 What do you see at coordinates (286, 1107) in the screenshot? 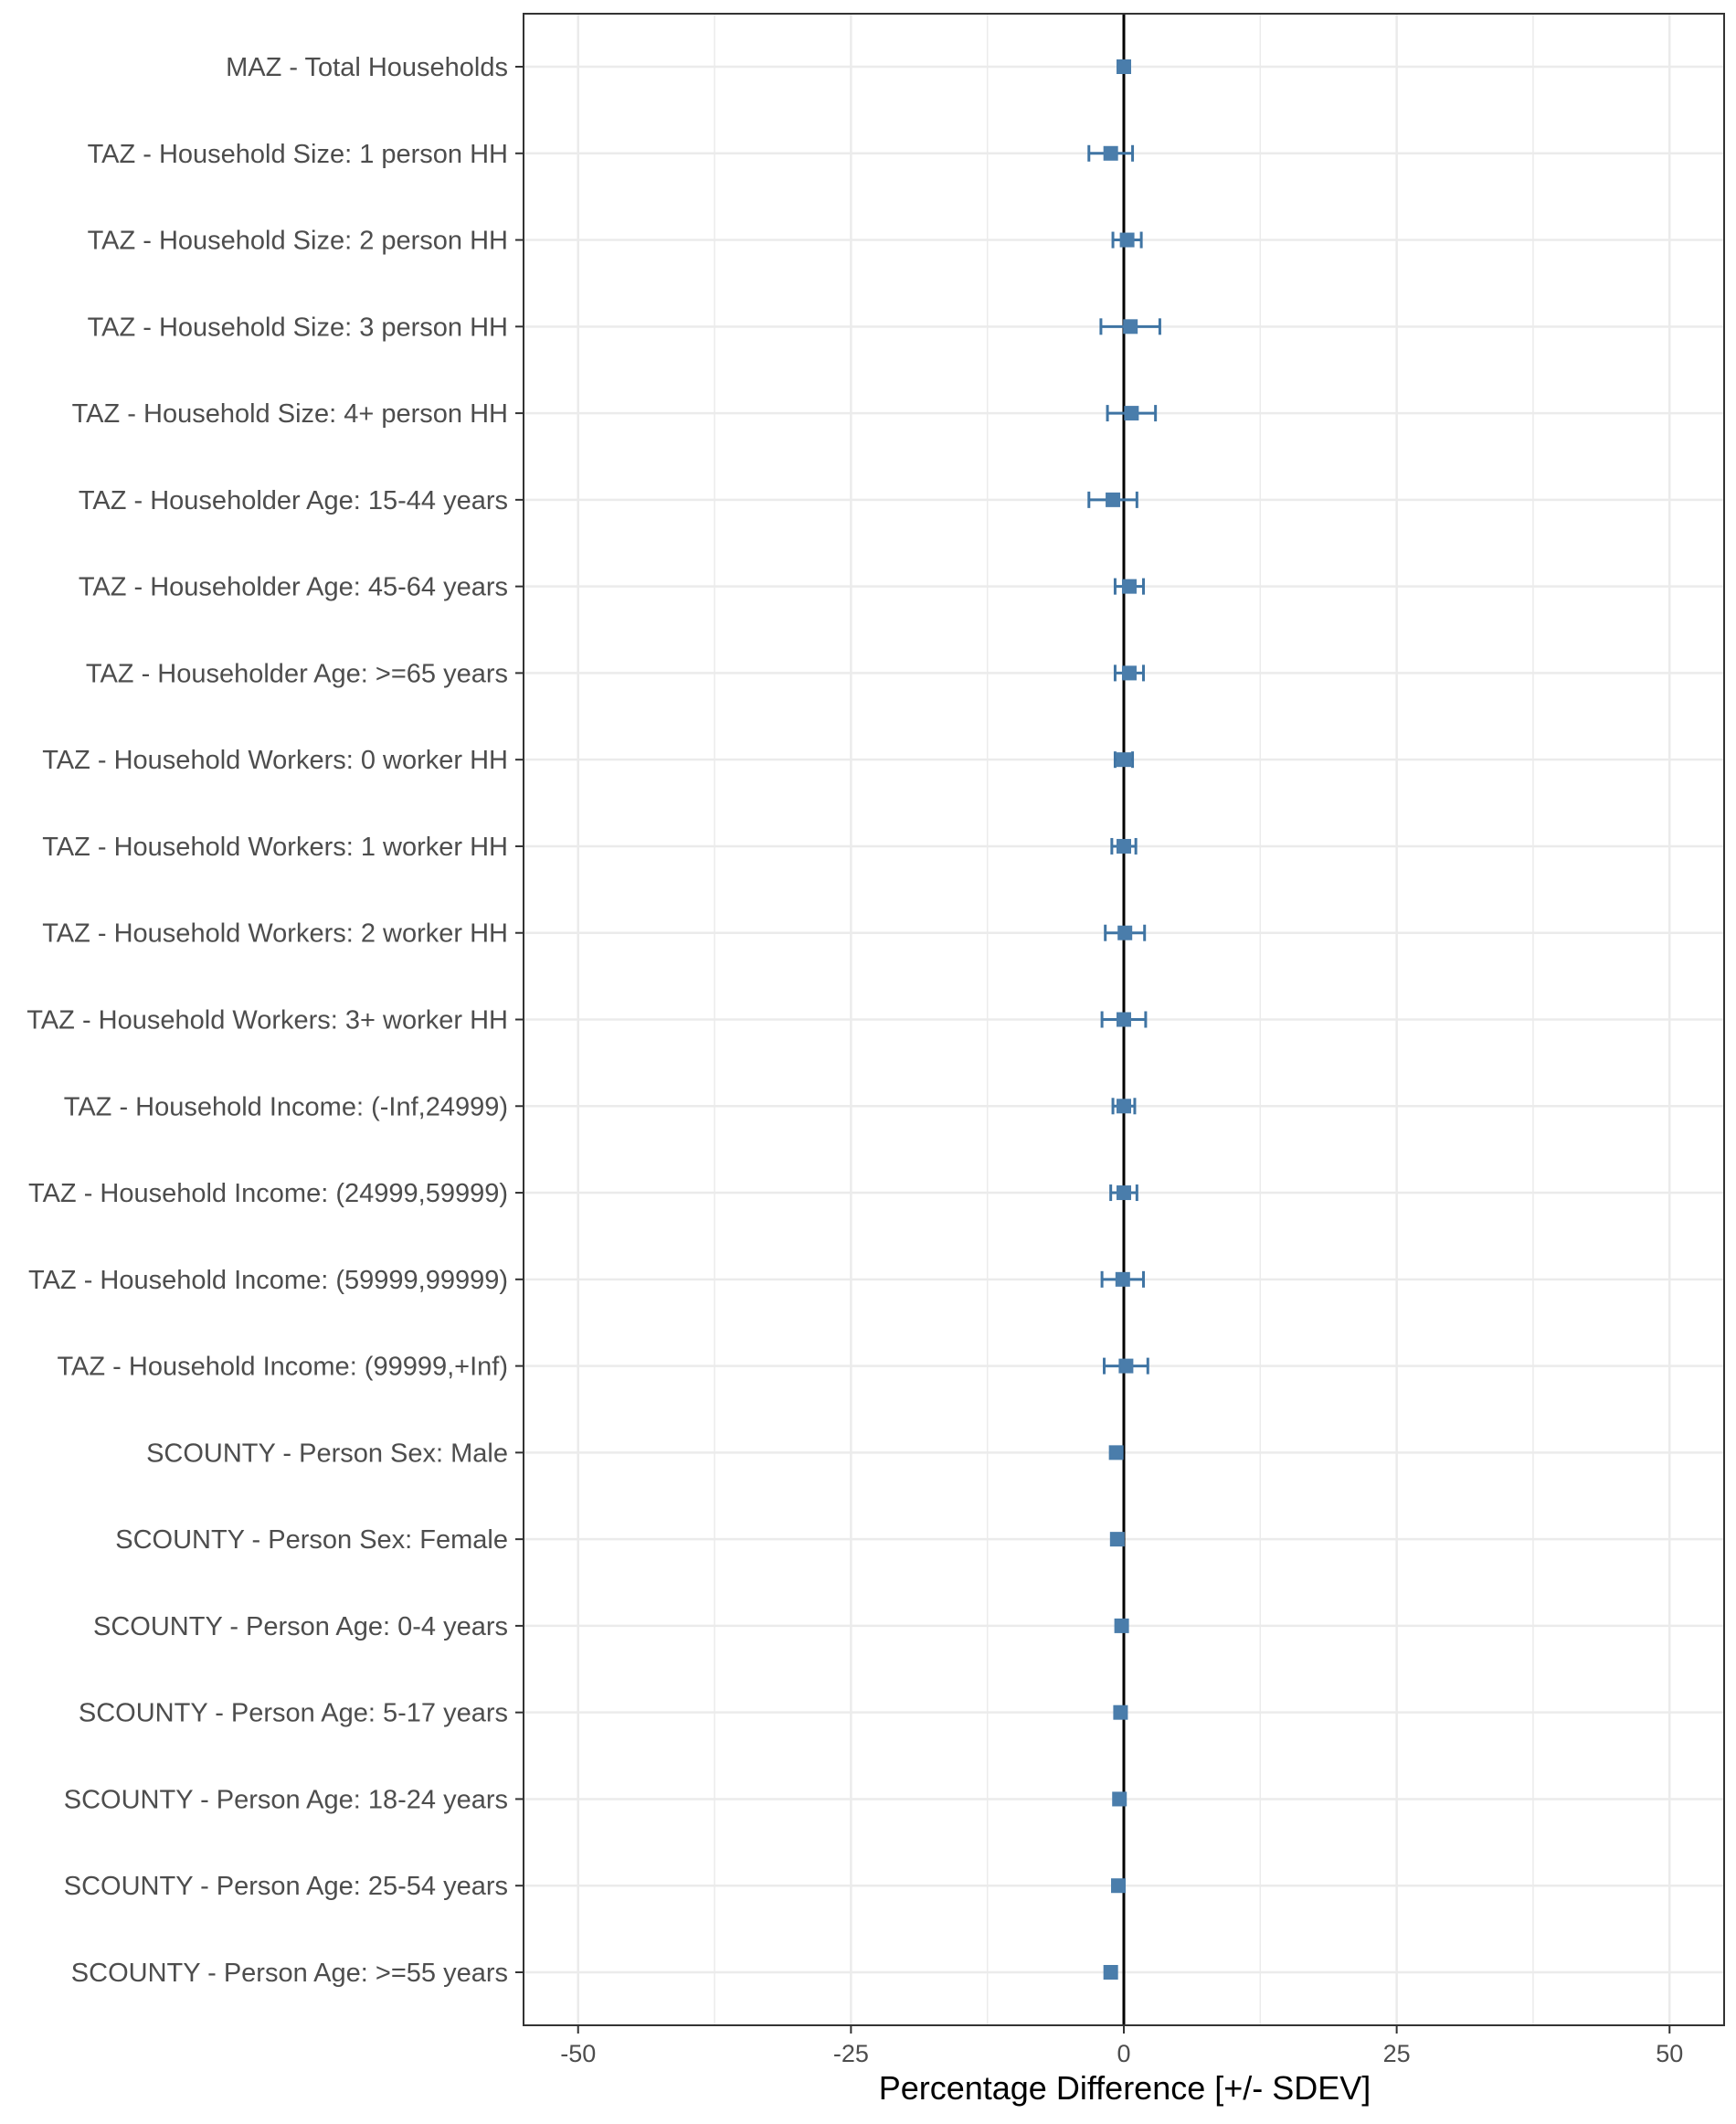
I see `y-category-label: TAZ - Household Income: (-Inf,24999)` at bounding box center [286, 1107].